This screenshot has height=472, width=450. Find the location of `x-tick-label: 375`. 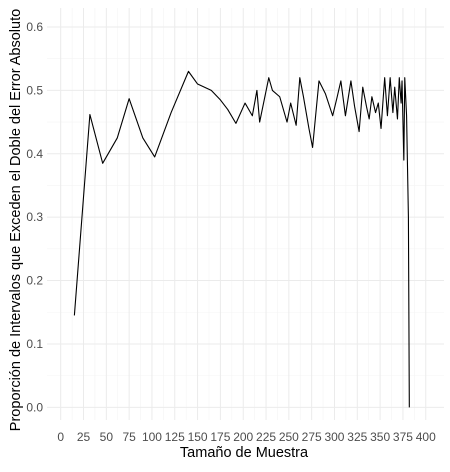

x-tick-label: 375 is located at coordinates (403, 437).